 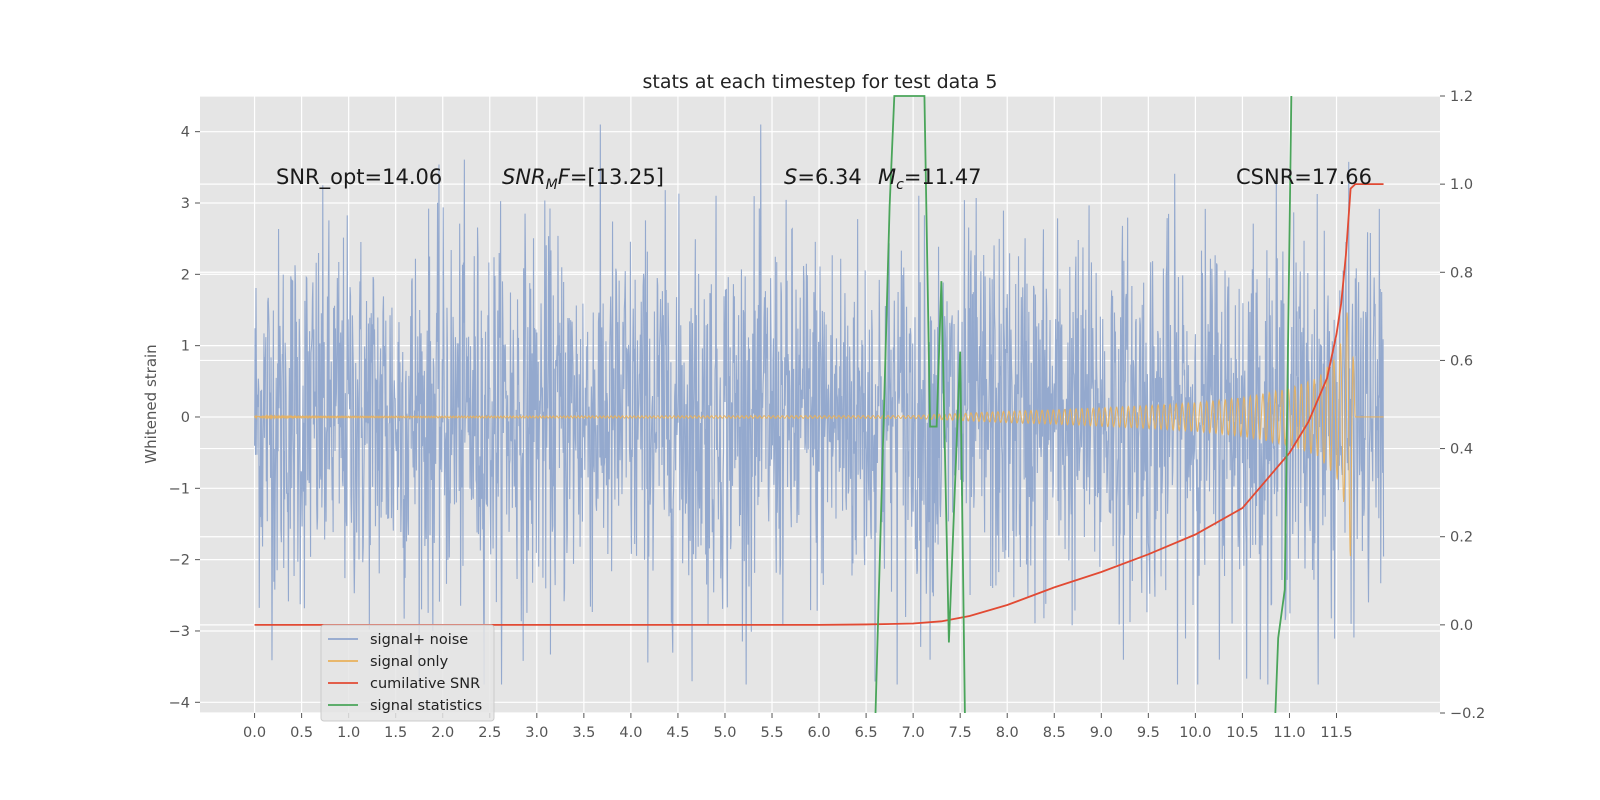 I want to click on annotation-csnr: CSNR=17.66, so click(x=1304, y=177).